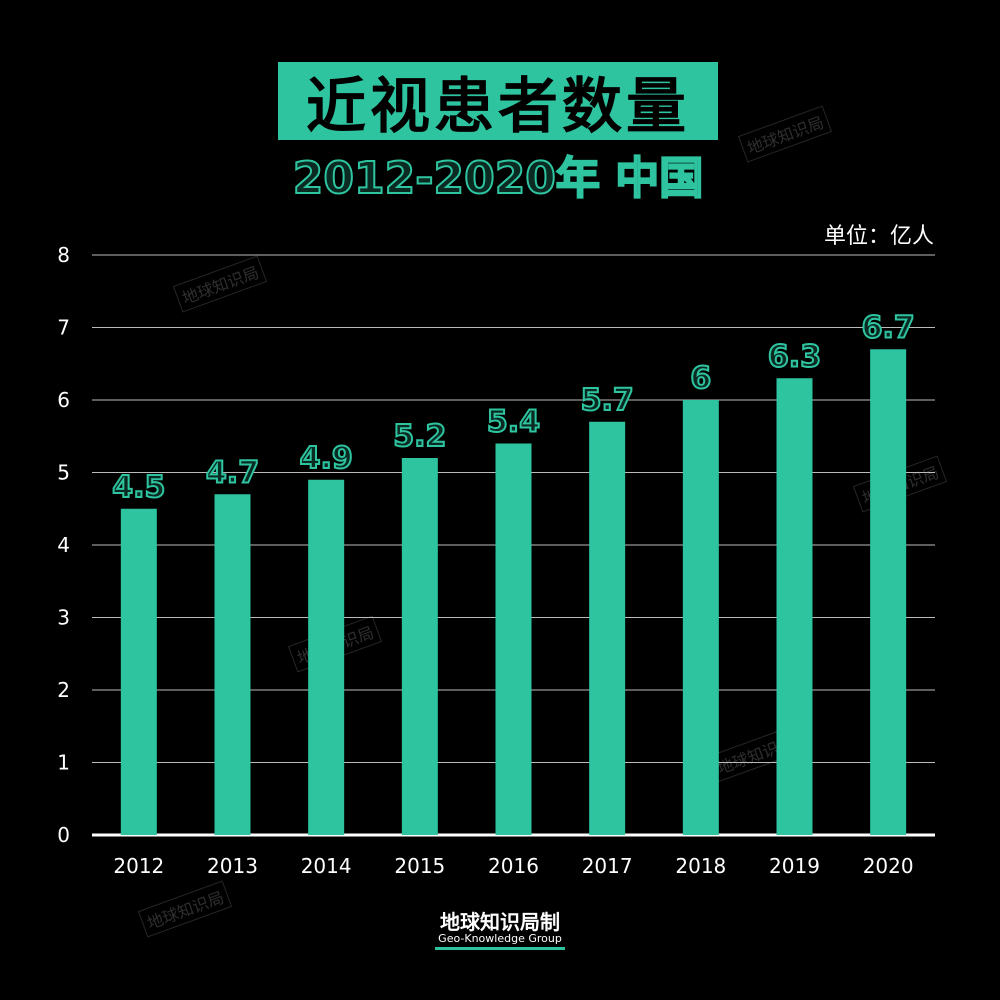  What do you see at coordinates (63, 473) in the screenshot?
I see `y-tick-label: 5` at bounding box center [63, 473].